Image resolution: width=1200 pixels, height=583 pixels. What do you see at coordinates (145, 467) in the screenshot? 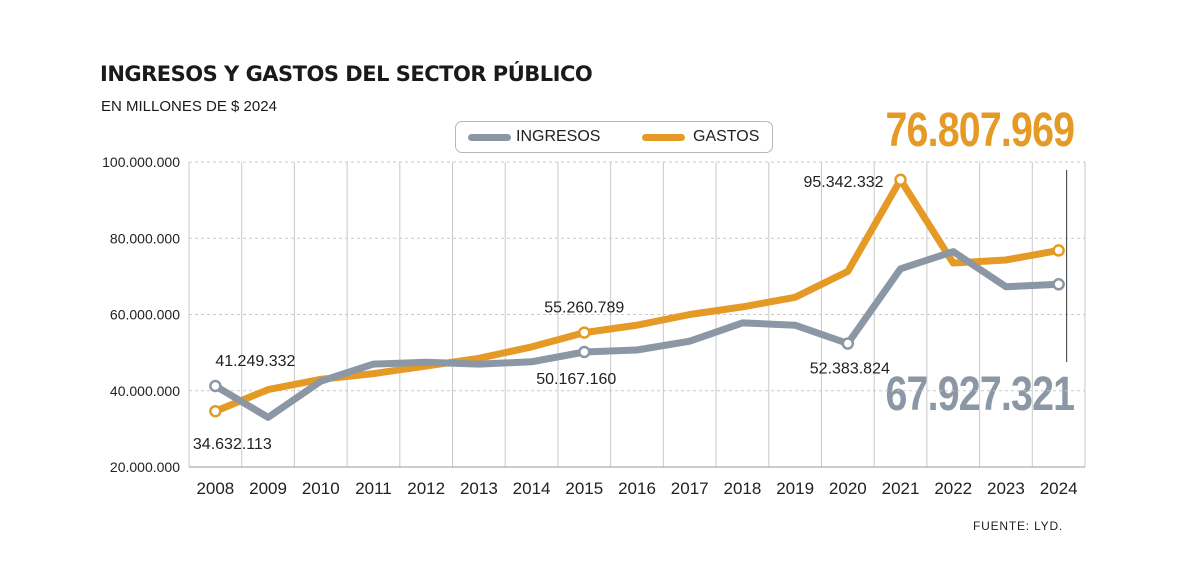
I see `y-tick-label: 20.000.000` at bounding box center [145, 467].